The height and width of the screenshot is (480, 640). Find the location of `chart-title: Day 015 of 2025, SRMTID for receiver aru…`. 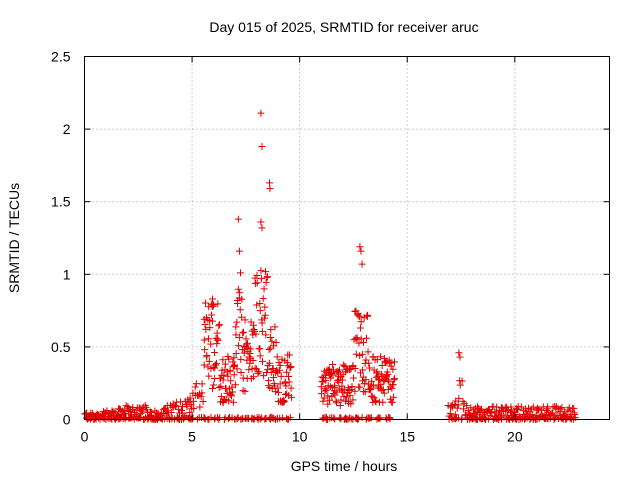

chart-title: Day 015 of 2025, SRMTID for receiver aru… is located at coordinates (343, 27).